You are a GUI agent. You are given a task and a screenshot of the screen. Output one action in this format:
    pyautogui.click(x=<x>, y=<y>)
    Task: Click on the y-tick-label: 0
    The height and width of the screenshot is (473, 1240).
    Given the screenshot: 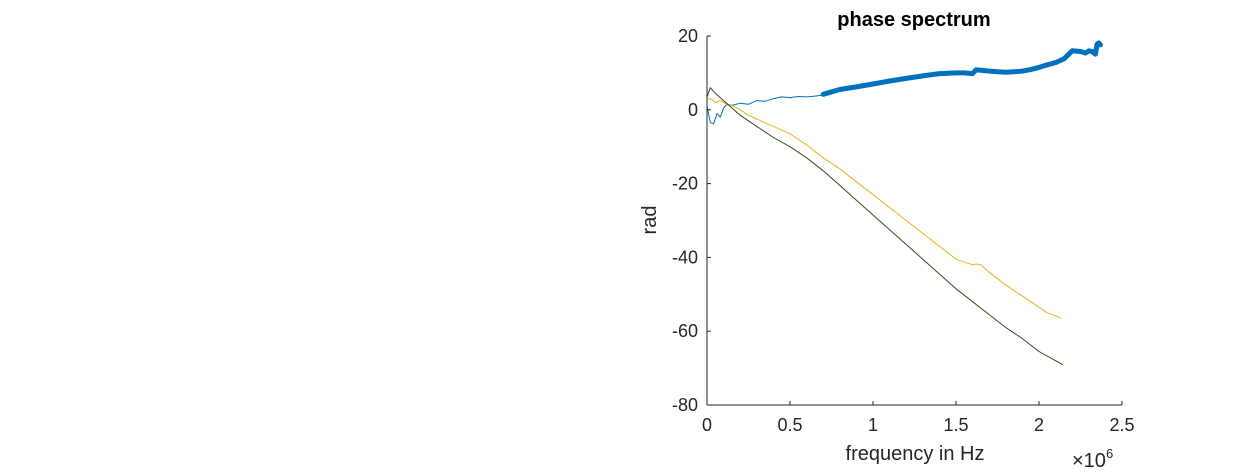 What is the action you would take?
    pyautogui.click(x=693, y=110)
    